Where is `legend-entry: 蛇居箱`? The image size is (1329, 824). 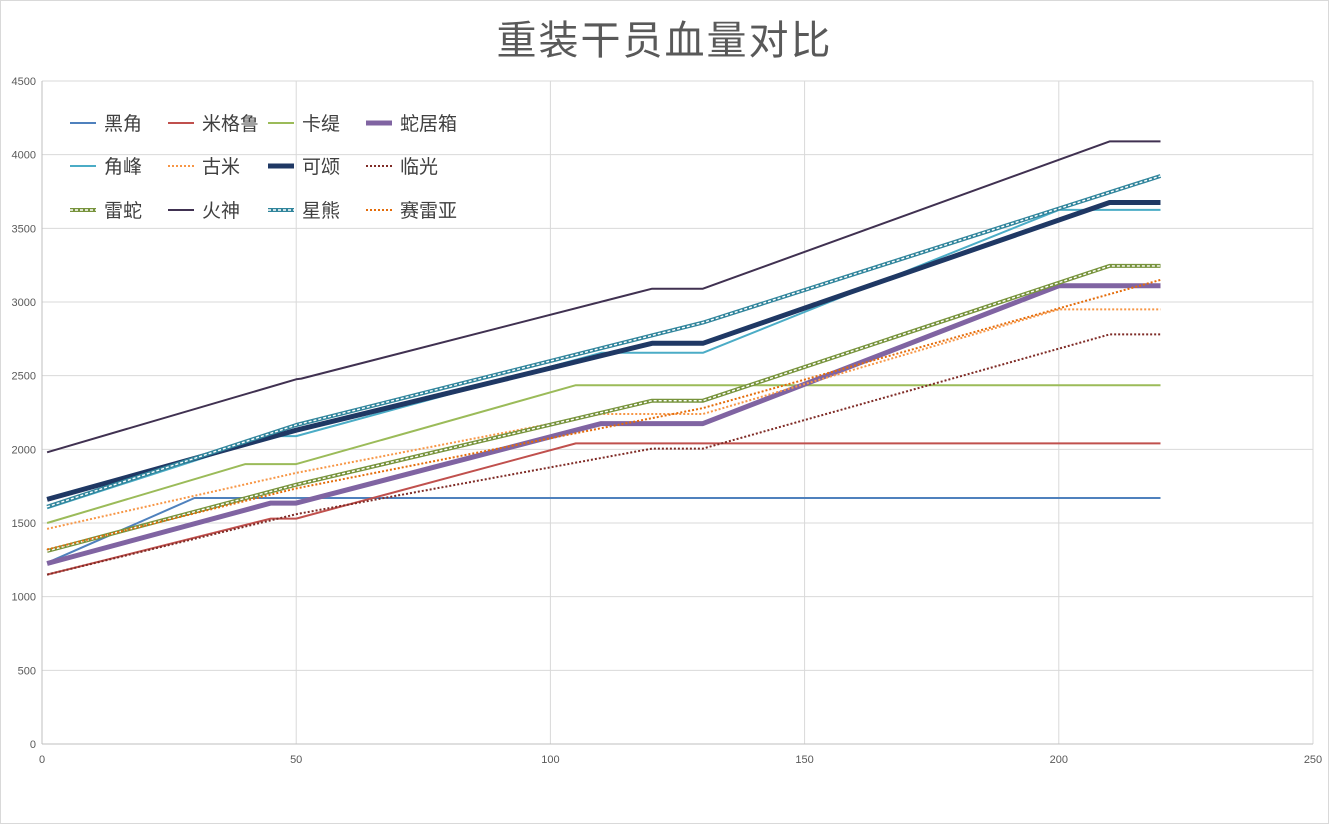
legend-entry: 蛇居箱 is located at coordinates (411, 124).